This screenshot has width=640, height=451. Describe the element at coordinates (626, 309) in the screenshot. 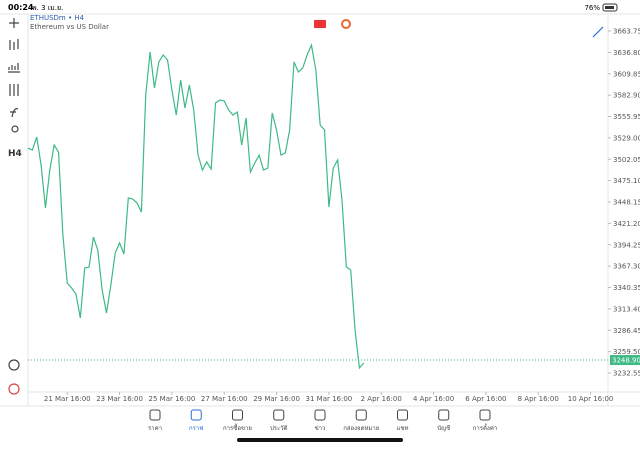

I see `y-tick-label: 3313.40` at that location.